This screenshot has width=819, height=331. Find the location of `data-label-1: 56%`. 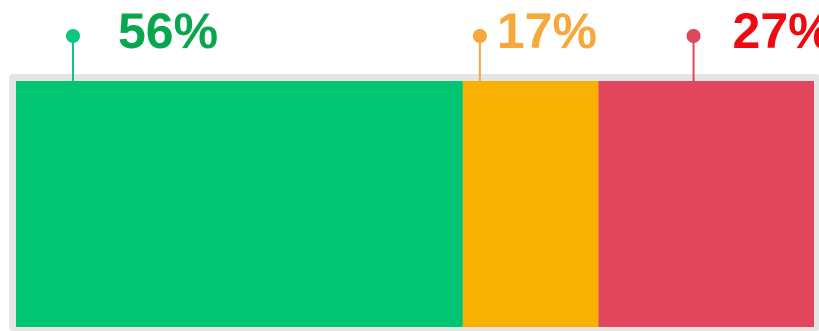

data-label-1: 56% is located at coordinates (168, 31).